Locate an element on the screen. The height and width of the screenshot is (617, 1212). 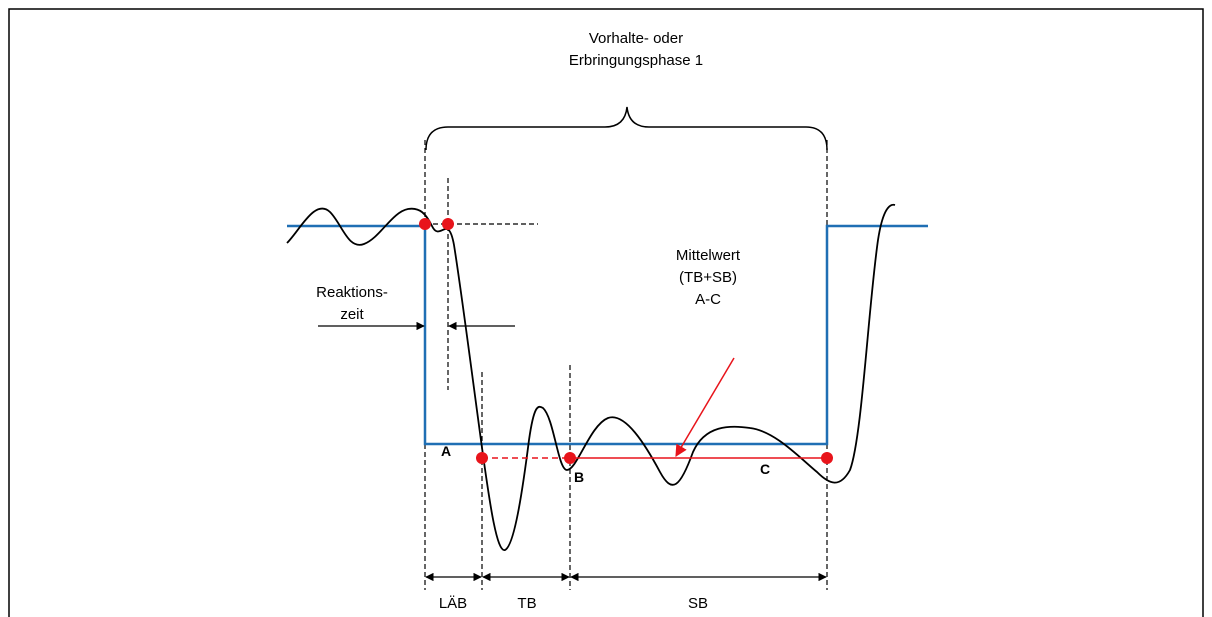
phase-title-line1: Vorhalte- oder is located at coordinates (636, 38).